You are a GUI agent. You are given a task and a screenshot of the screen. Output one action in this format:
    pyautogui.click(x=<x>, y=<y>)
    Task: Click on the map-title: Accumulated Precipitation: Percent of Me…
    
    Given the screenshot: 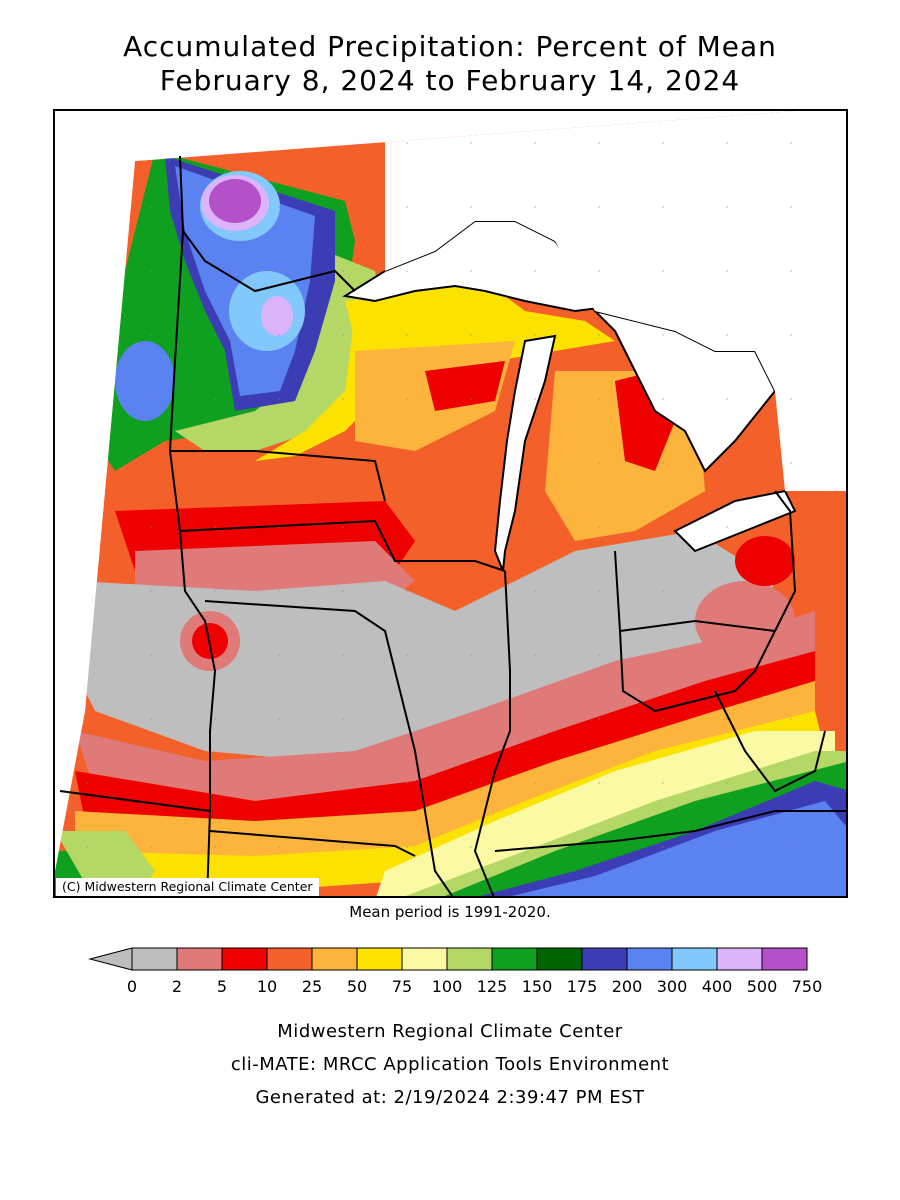 What is the action you would take?
    pyautogui.click(x=450, y=46)
    